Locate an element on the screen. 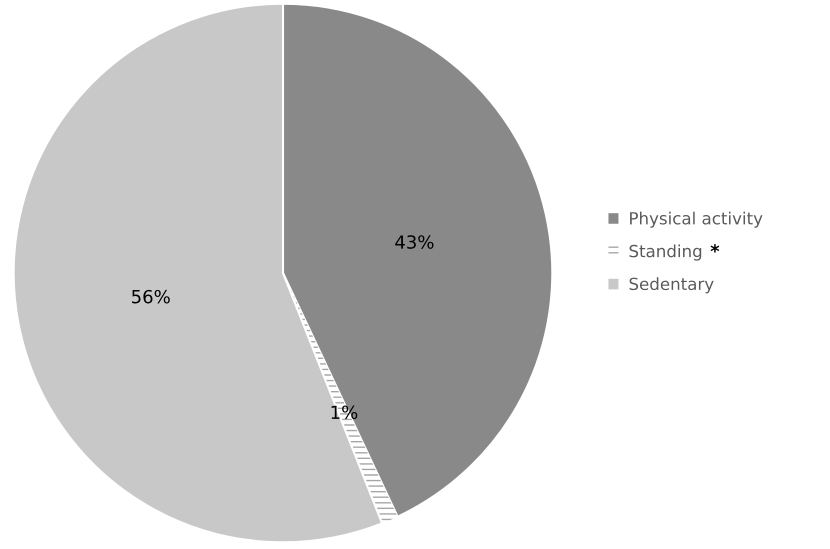 This screenshot has width=830, height=549. legend-label: Sedentary is located at coordinates (672, 285).